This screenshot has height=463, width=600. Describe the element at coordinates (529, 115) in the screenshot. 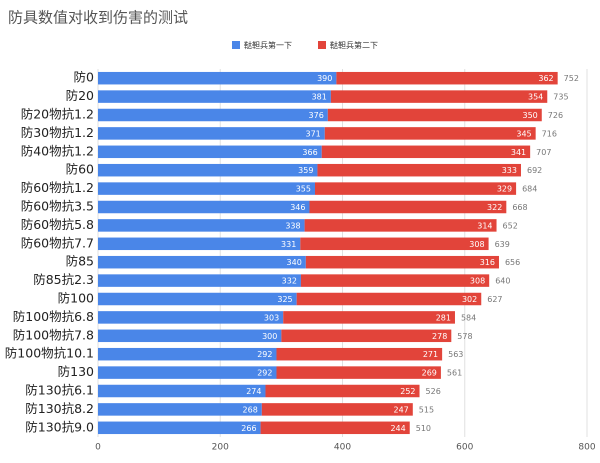

I see `value-label: 350` at that location.